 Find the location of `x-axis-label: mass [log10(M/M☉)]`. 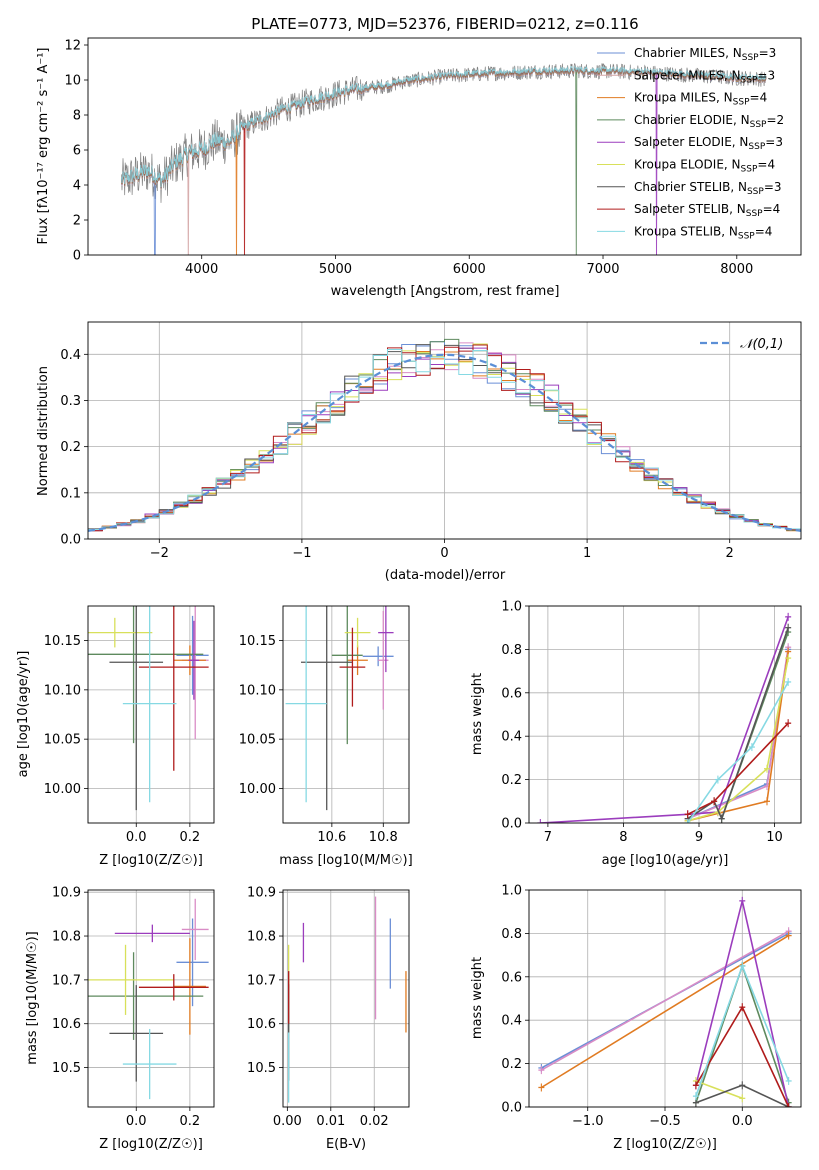

x-axis-label: mass [log10(M/M☉)] is located at coordinates (345, 860).